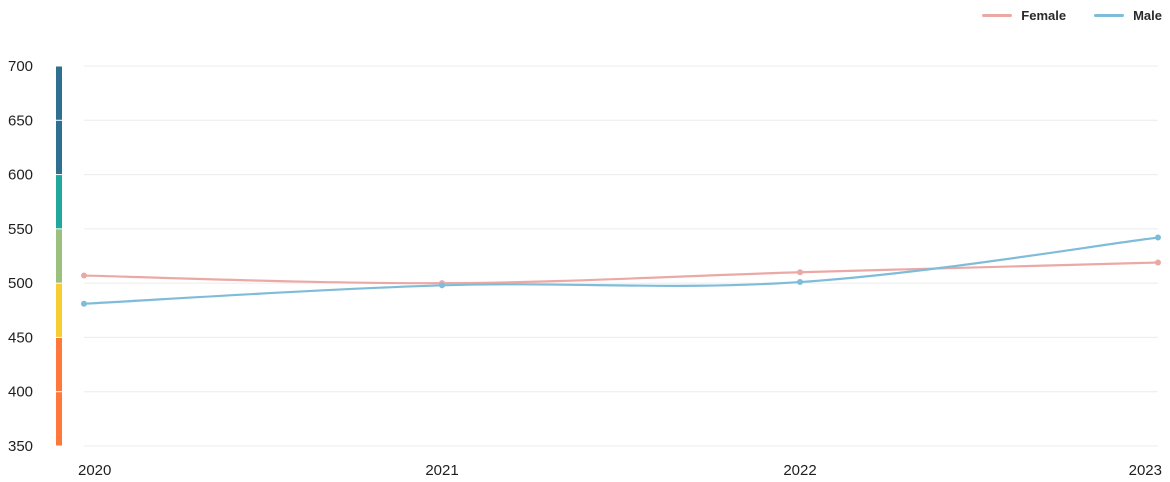 The width and height of the screenshot is (1170, 482). I want to click on legend-swatch-female, so click(997, 15).